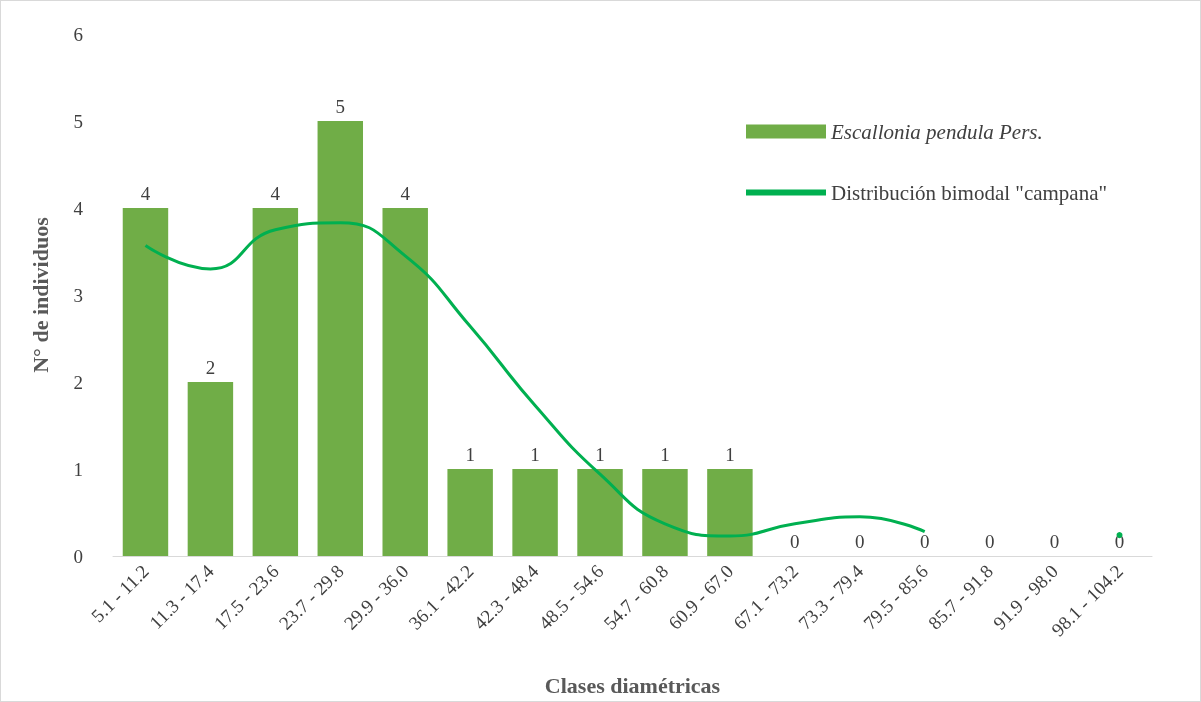 The height and width of the screenshot is (702, 1201). Describe the element at coordinates (969, 192) in the screenshot. I see `legend-label: Distribución bimodal "campana"` at that location.